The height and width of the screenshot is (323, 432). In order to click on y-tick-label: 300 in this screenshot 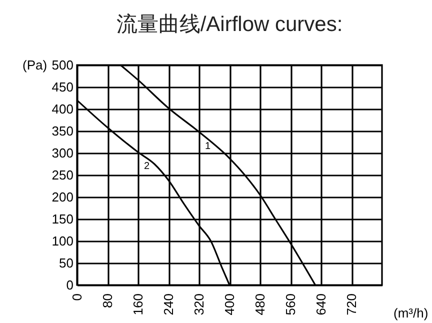, I will do `click(63, 153)`.